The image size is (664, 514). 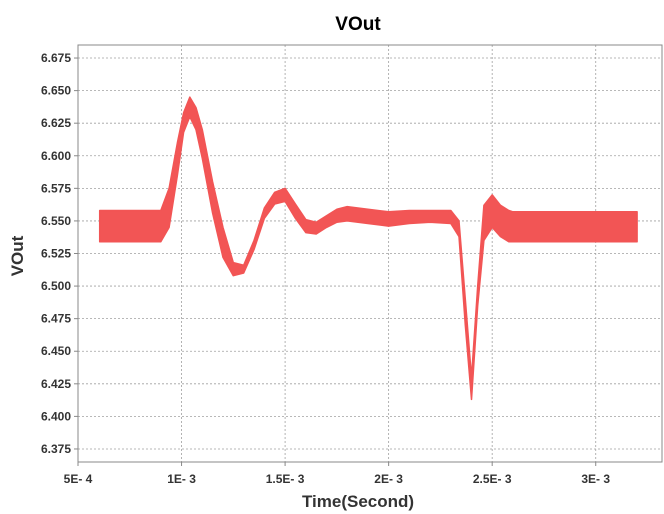 What do you see at coordinates (56, 91) in the screenshot?
I see `y-tick-label: 6.650` at bounding box center [56, 91].